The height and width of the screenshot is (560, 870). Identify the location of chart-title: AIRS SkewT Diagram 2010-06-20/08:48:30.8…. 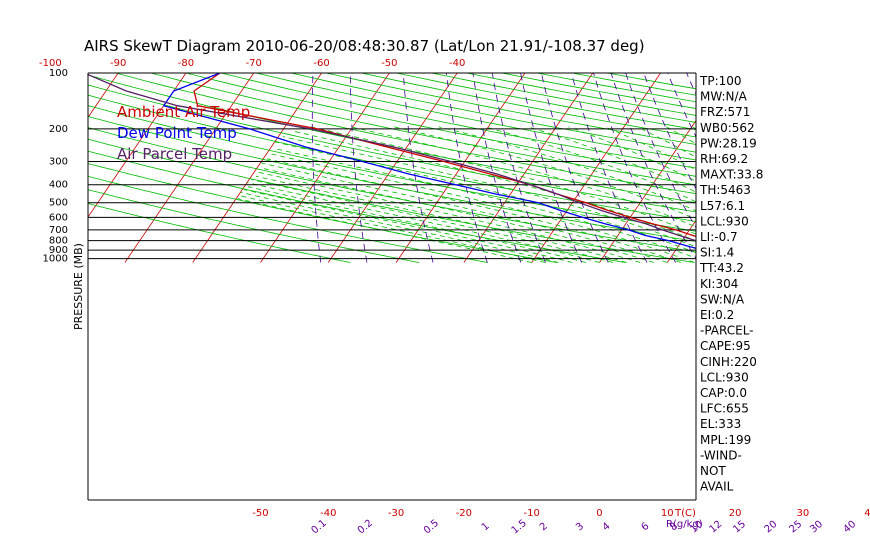
(364, 46).